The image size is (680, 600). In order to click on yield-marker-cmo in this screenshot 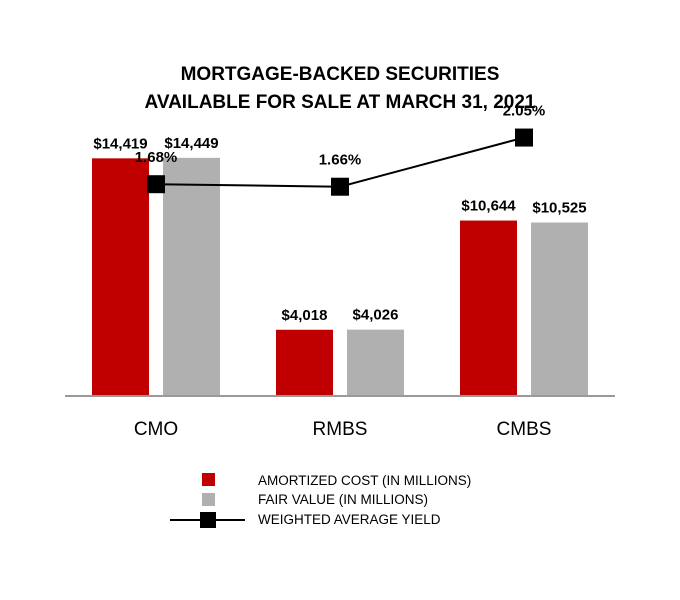, I will do `click(156, 184)`.